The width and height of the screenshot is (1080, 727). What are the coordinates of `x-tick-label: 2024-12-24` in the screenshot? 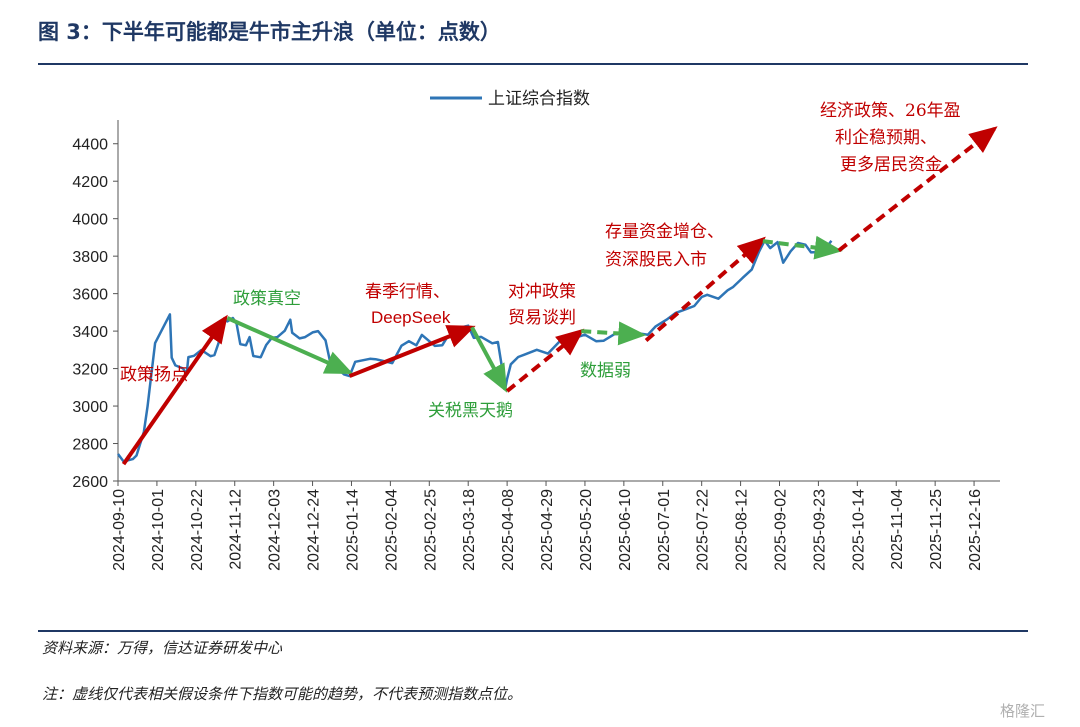 It's located at (314, 530).